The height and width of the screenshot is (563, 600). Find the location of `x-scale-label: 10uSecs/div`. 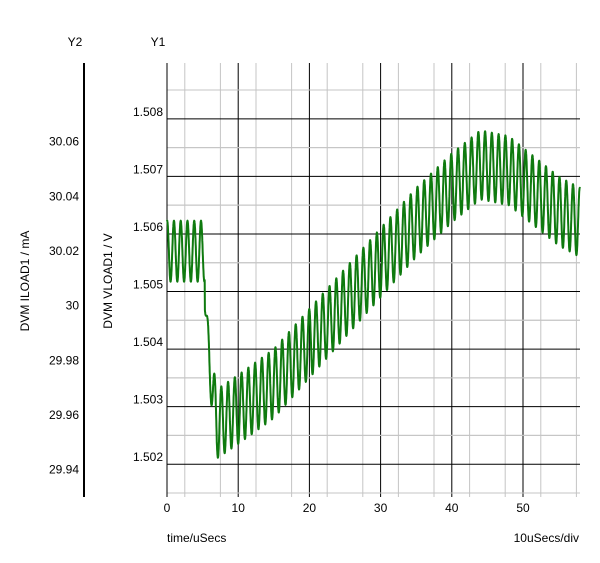

x-scale-label: 10uSecs/div is located at coordinates (546, 538).